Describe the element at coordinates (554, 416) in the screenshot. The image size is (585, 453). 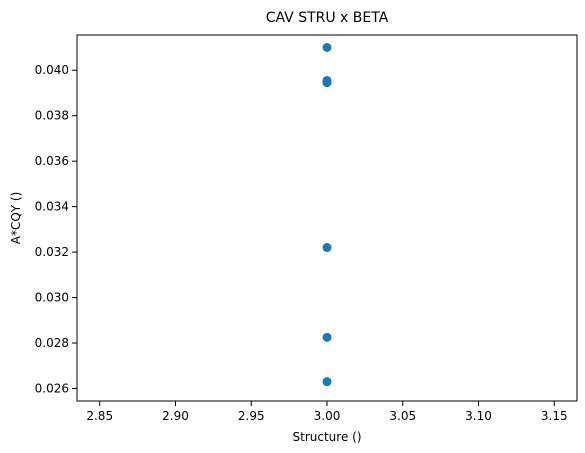
I see `x-tick-label: 3.15` at that location.